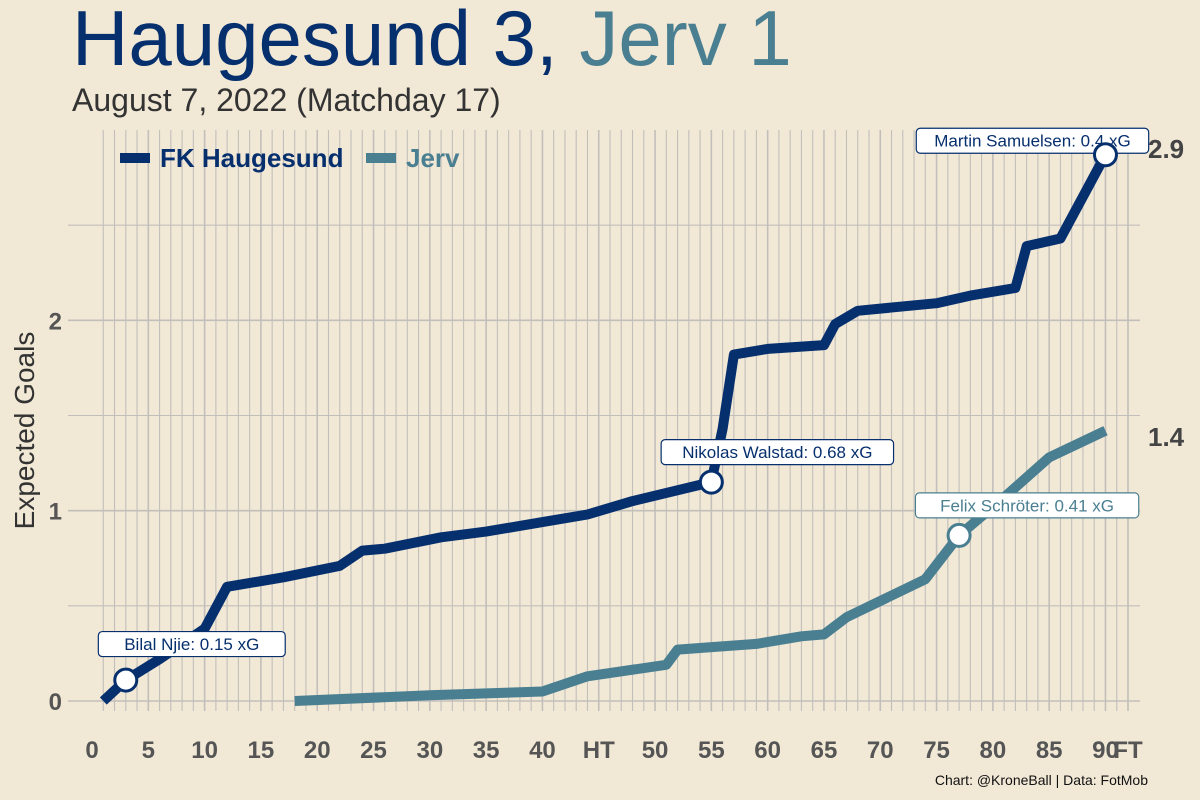 This screenshot has width=1200, height=800. What do you see at coordinates (1049, 750) in the screenshot?
I see `x-tick-label: 85` at bounding box center [1049, 750].